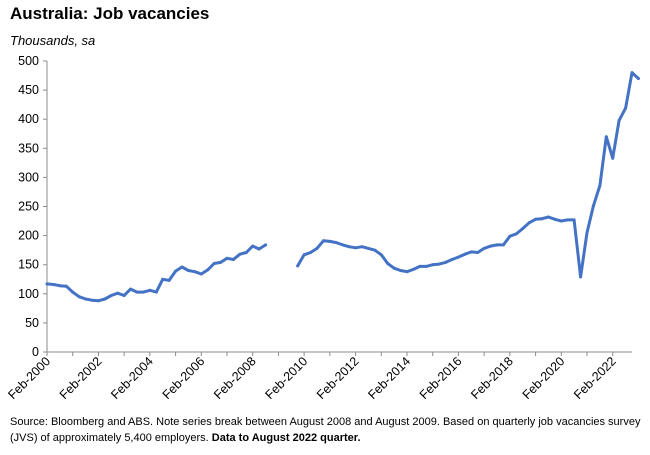  What do you see at coordinates (338, 378) in the screenshot?
I see `x-tick-label: Feb-2012` at bounding box center [338, 378].